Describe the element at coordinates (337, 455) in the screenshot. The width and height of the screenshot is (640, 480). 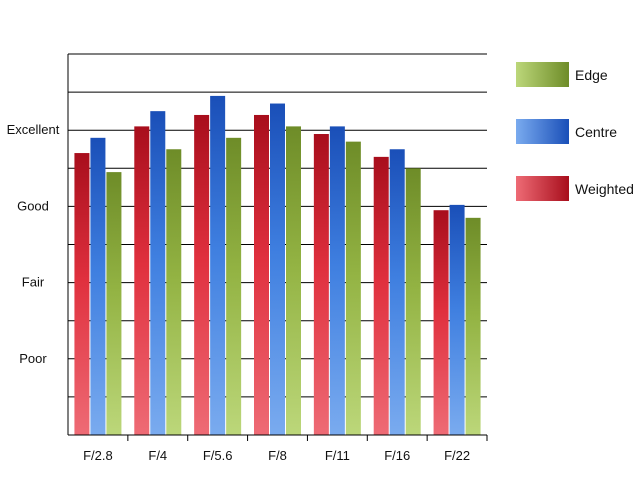
I see `x-tick-label: F/11` at that location.